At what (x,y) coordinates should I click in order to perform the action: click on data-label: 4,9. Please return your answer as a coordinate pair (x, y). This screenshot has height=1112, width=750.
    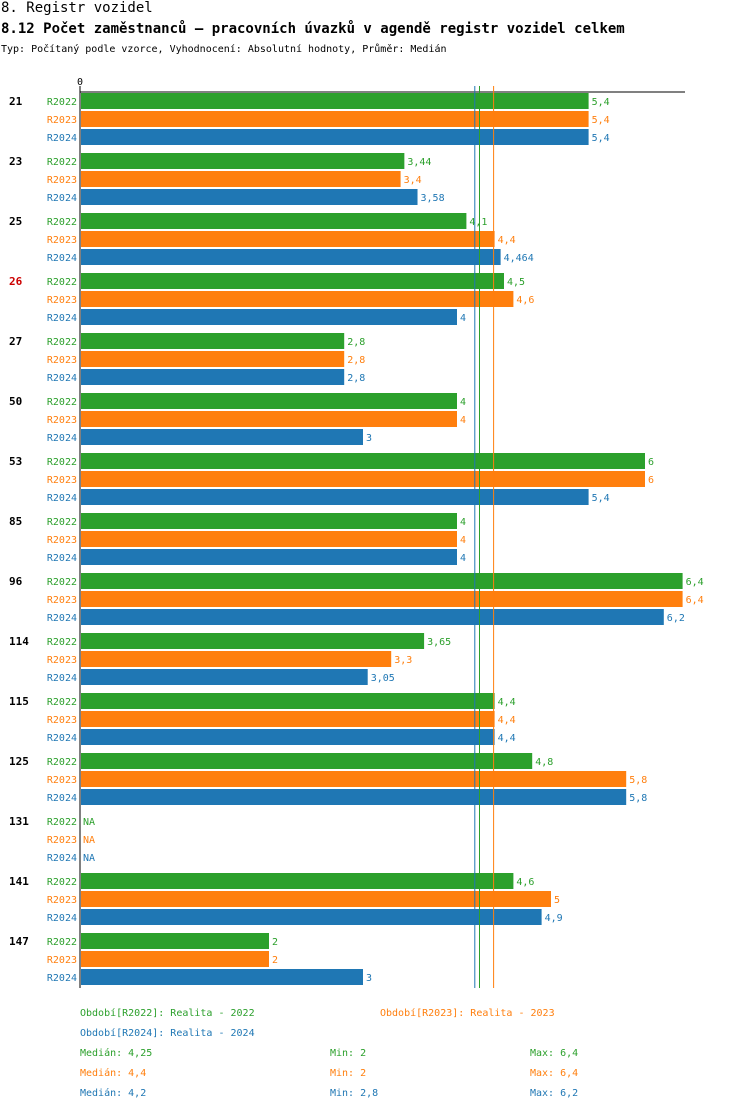
    Looking at the image, I should click on (554, 918).